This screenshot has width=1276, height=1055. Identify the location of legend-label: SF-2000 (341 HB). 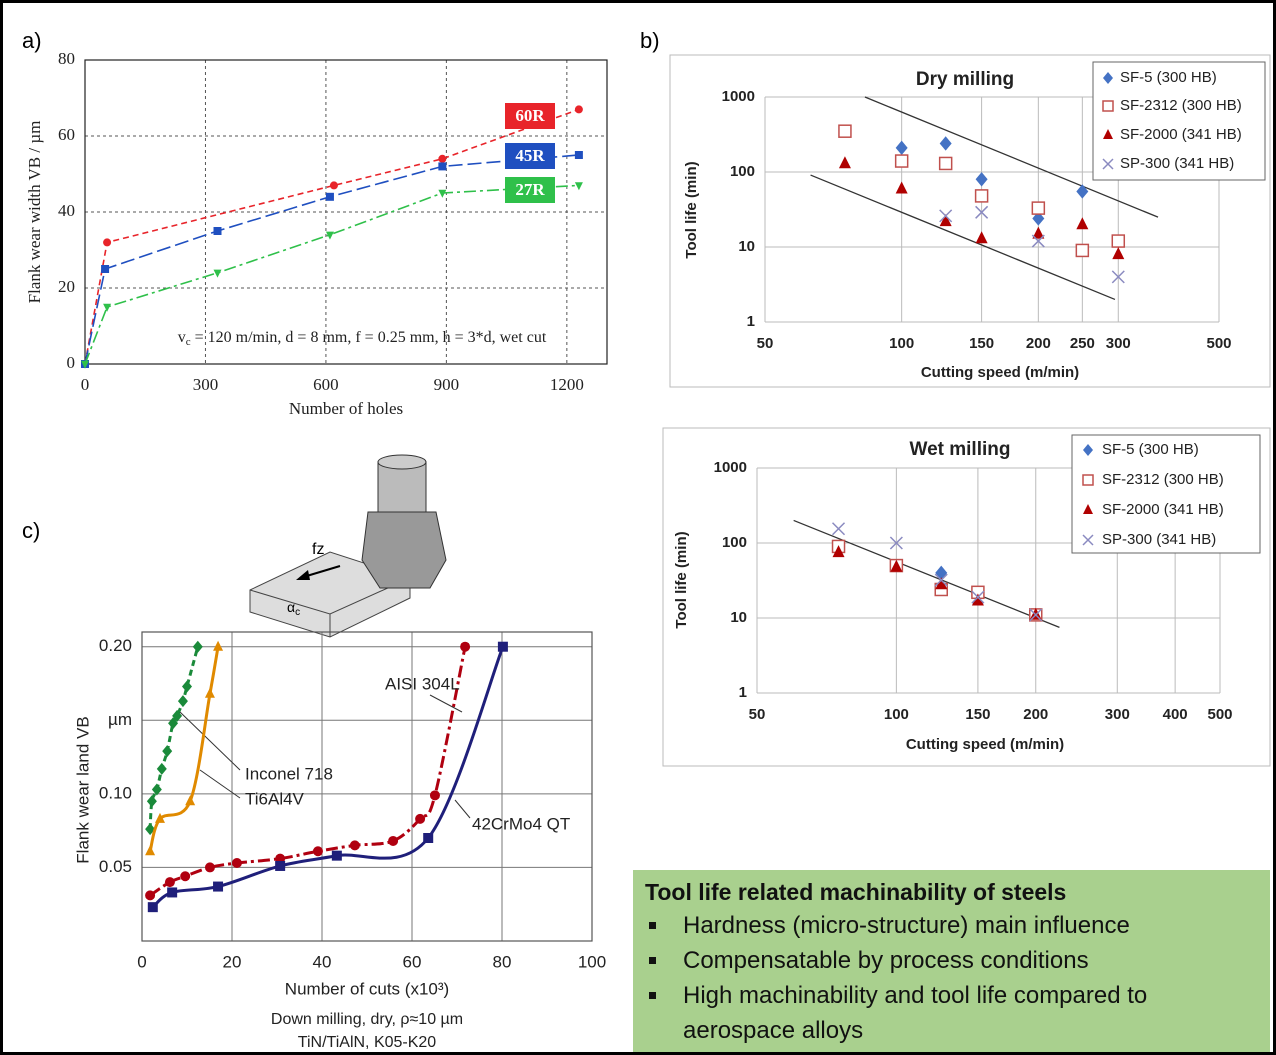
(1181, 134).